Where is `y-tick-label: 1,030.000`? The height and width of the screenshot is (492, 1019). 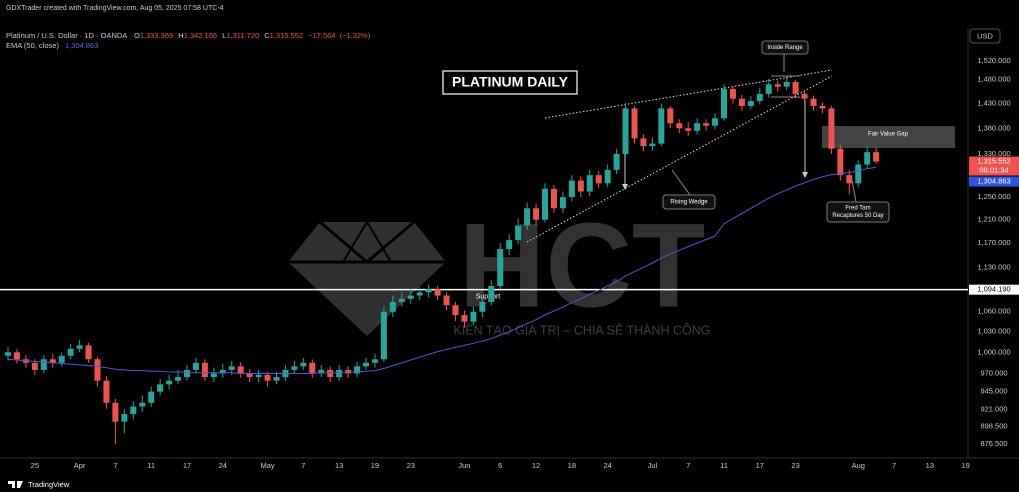
y-tick-label: 1,030.000 is located at coordinates (993, 331).